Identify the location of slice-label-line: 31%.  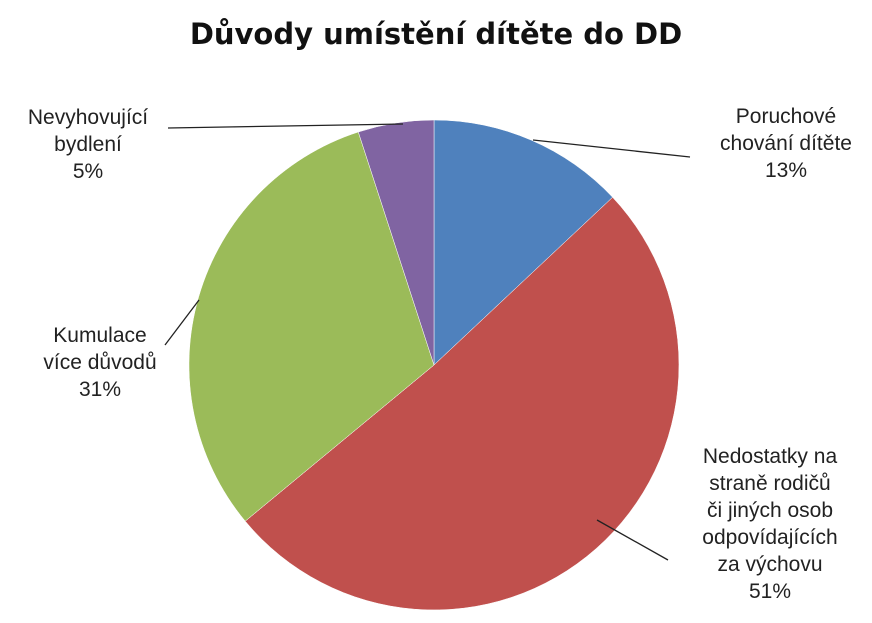
(100, 389).